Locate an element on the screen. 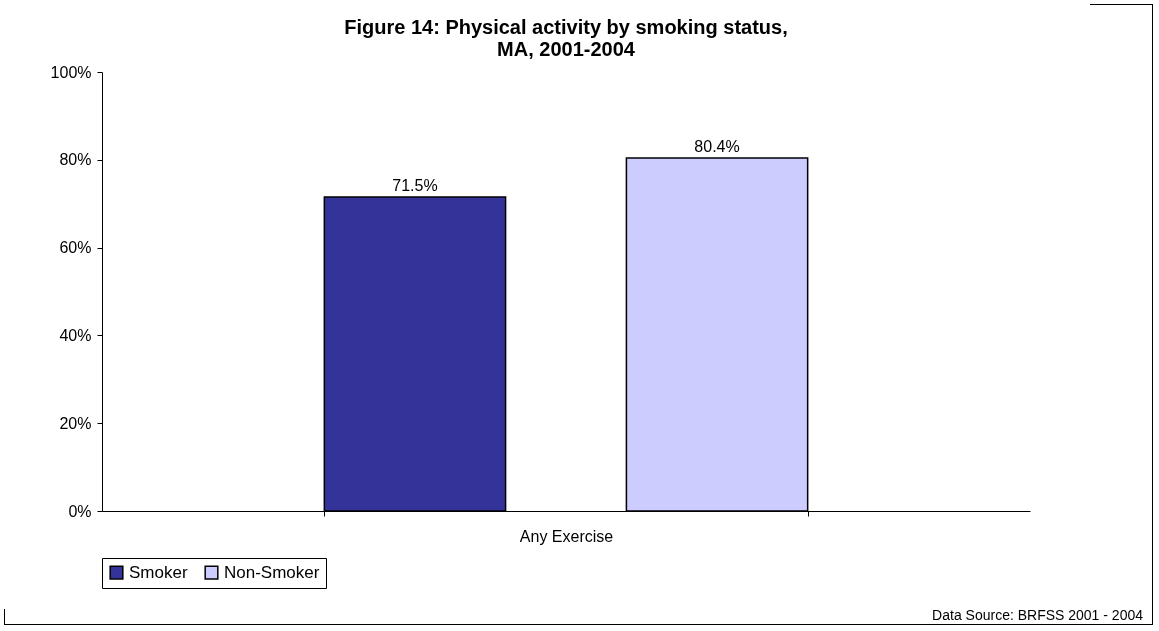 This screenshot has width=1159, height=631. legend-label: Smoker is located at coordinates (158, 572).